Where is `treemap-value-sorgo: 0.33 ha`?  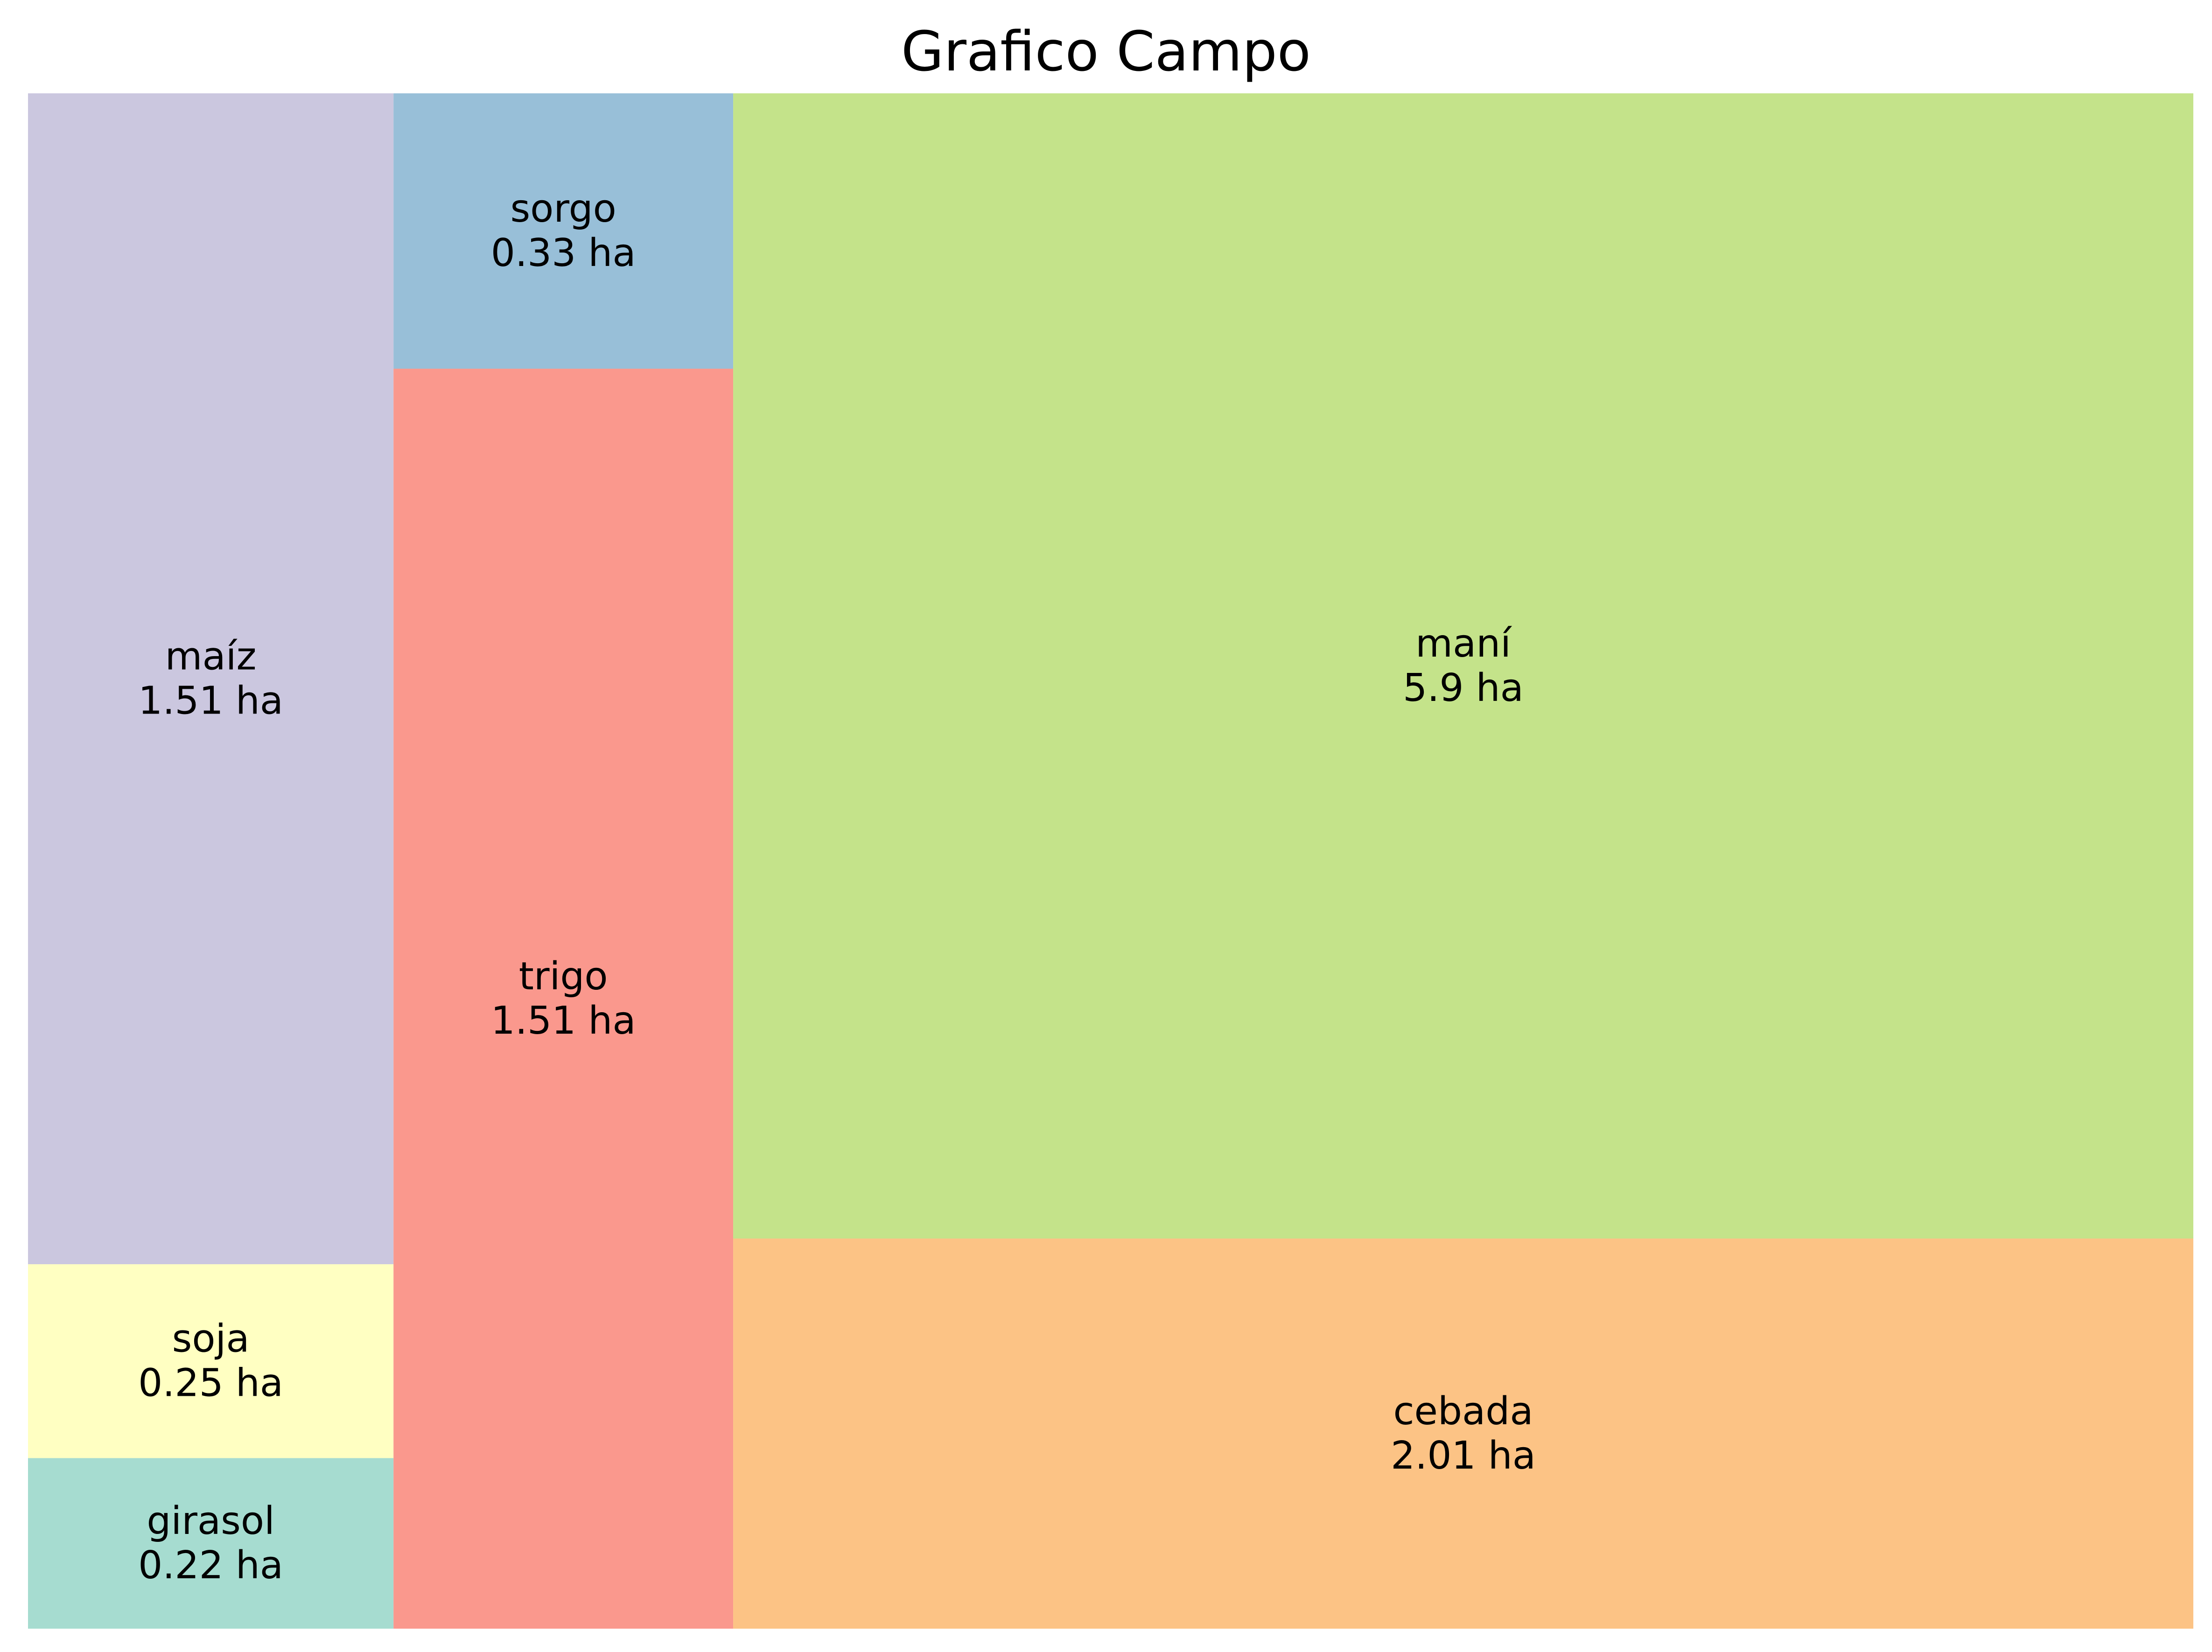 treemap-value-sorgo: 0.33 ha is located at coordinates (563, 253).